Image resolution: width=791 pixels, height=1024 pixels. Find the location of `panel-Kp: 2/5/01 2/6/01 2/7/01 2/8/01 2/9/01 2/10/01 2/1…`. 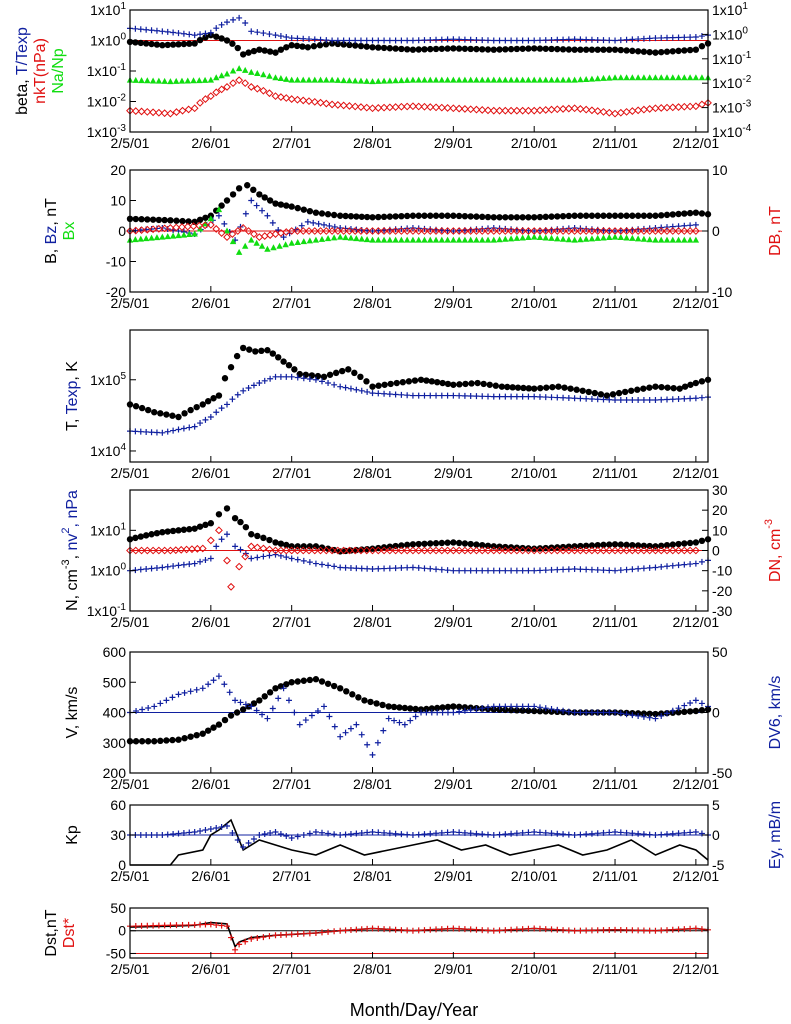

panel-Kp: 2/5/01 2/6/01 2/7/01 2/8/01 2/9/01 2/10/01 2/1… is located at coordinates (415, 844).